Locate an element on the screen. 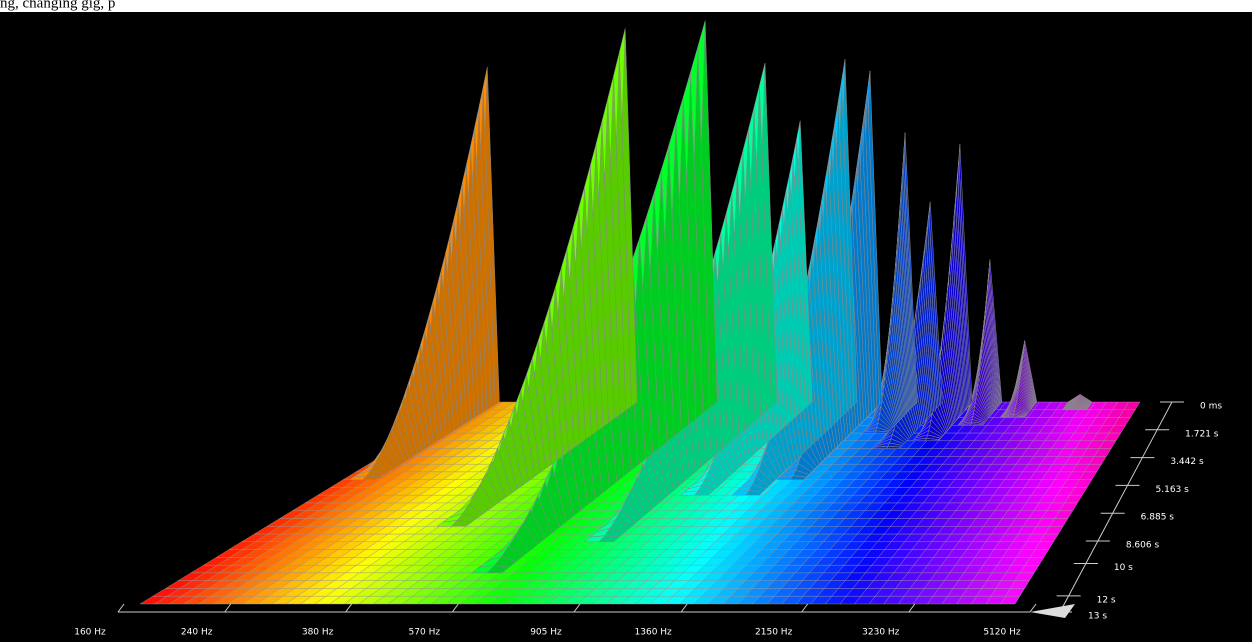 The image size is (1252, 642). time-tick-label: 3.442 s is located at coordinates (1187, 462).